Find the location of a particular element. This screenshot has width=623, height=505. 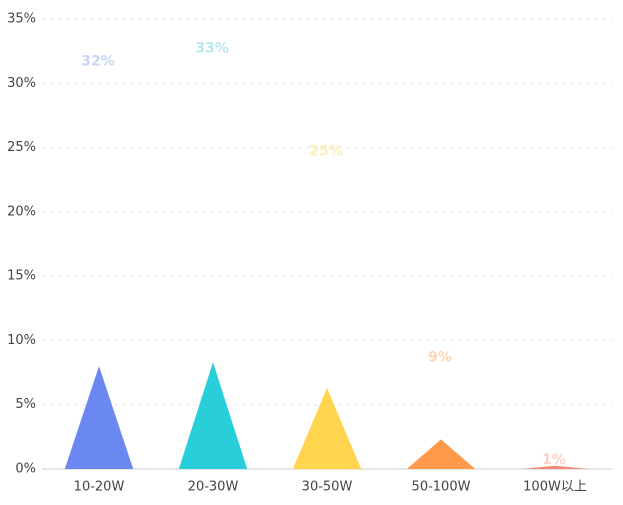

y-tick-label: 30% is located at coordinates (21, 83).